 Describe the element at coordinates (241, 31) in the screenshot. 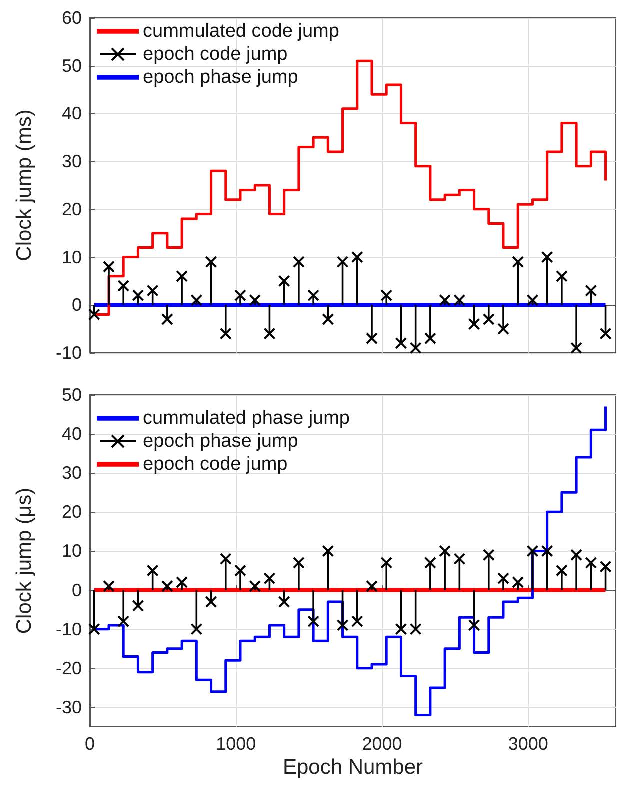

I see `legend-label: cummulated code jump` at that location.